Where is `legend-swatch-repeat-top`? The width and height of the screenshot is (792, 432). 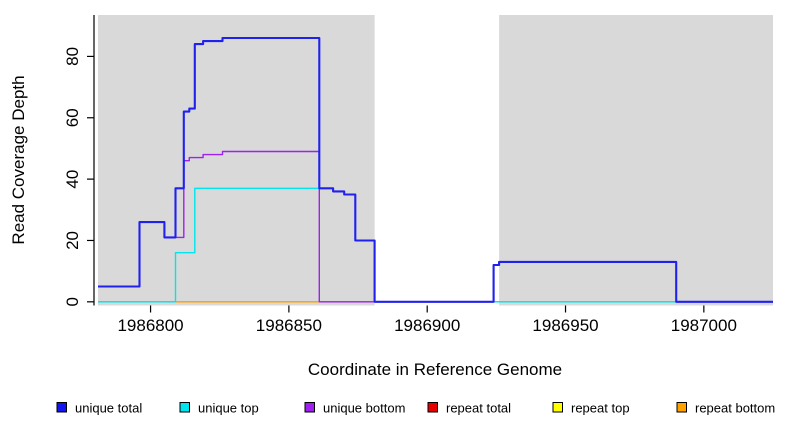
legend-swatch-repeat-top is located at coordinates (557, 407).